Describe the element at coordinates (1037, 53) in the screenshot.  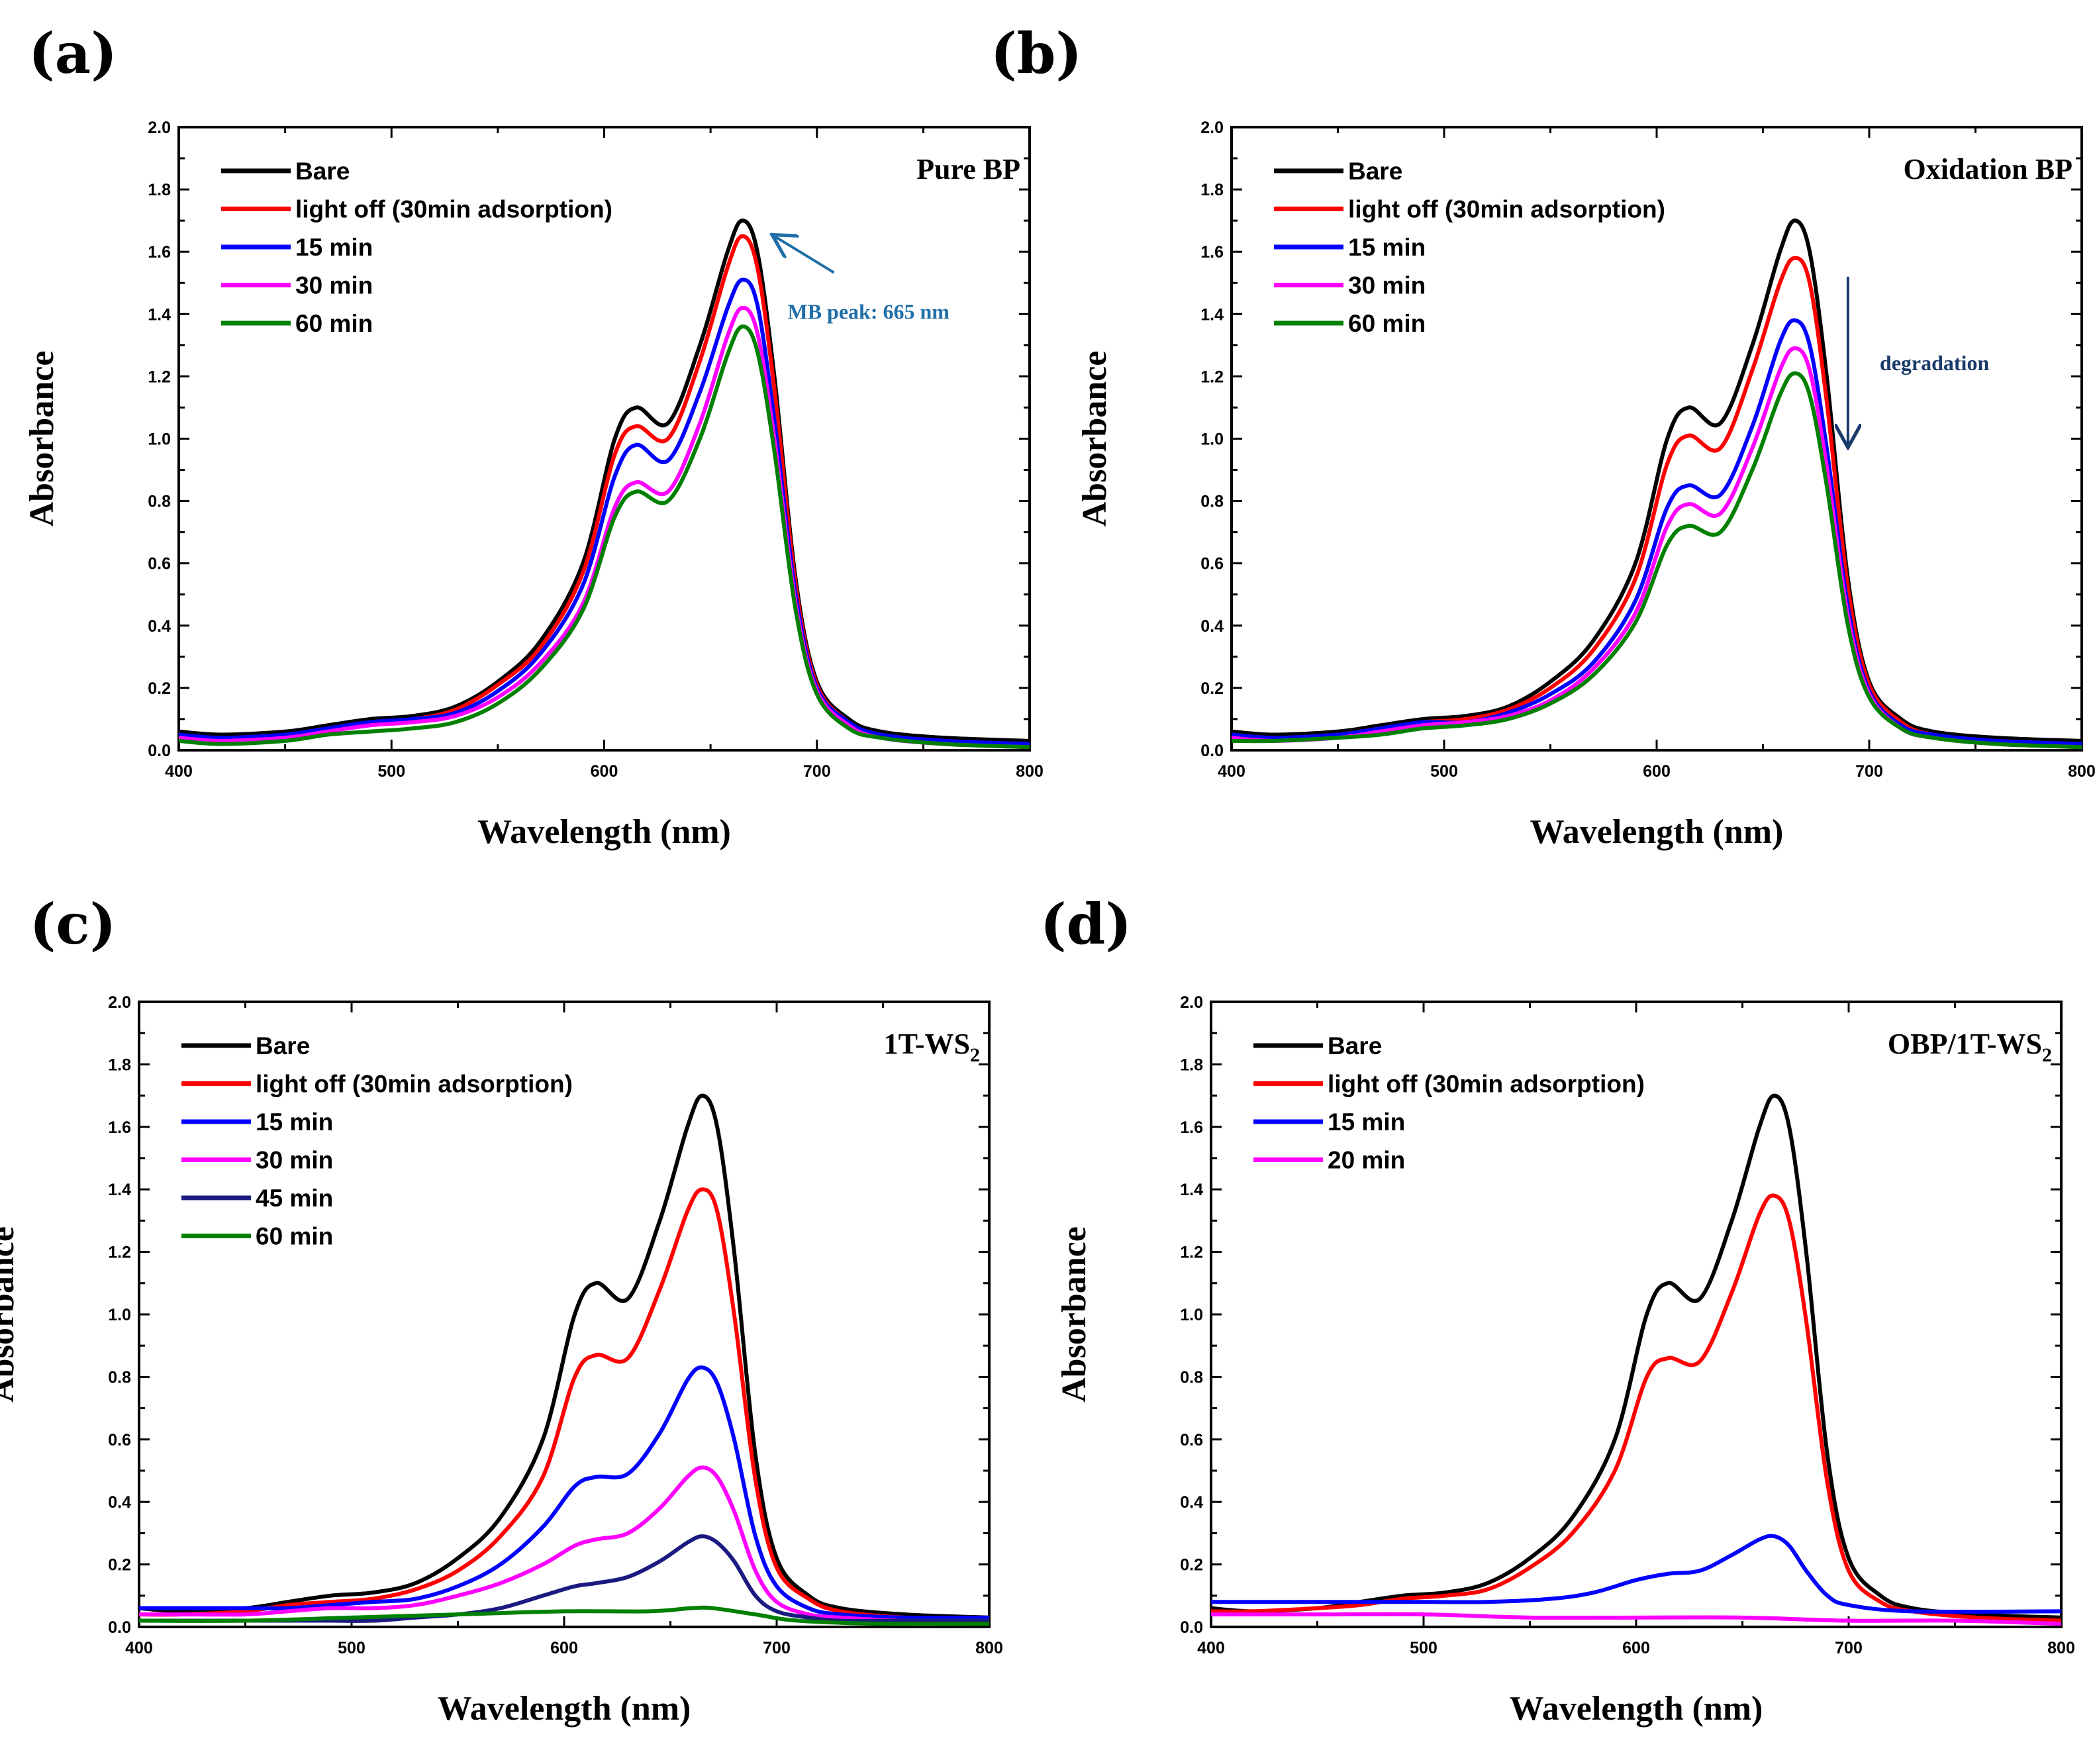
I see `panel-letter: (b)` at that location.